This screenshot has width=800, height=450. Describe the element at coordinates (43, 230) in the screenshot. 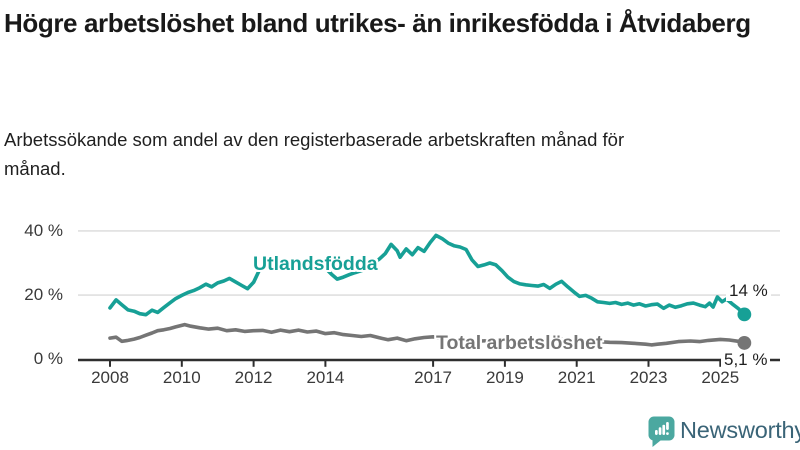

I see `y-axis-tick-label: 40 %` at that location.